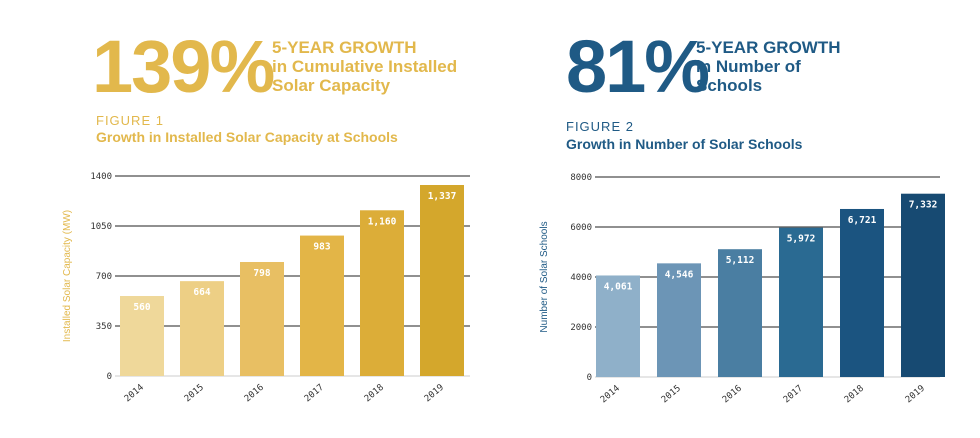  What do you see at coordinates (638, 66) in the screenshot?
I see `schools-growth-percent: 81%` at bounding box center [638, 66].